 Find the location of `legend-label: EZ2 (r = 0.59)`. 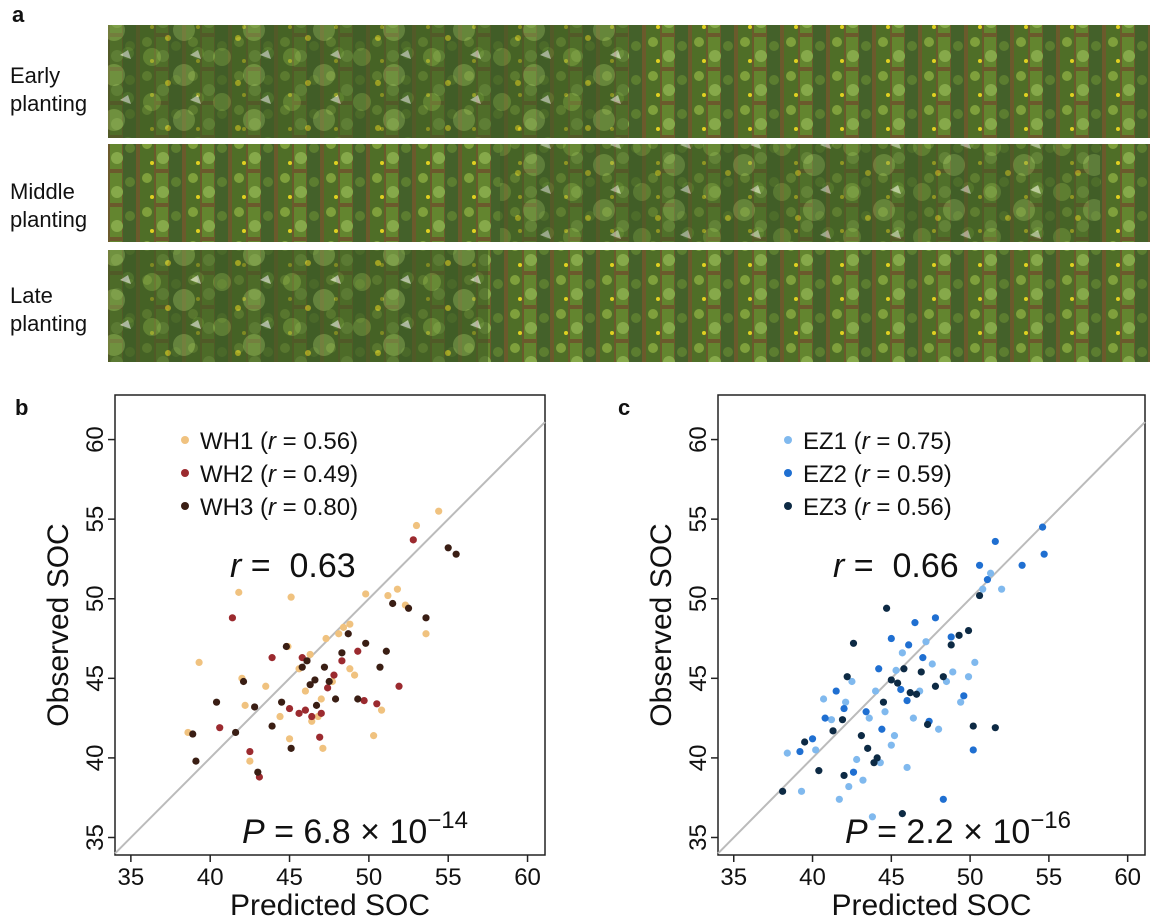

legend-label: EZ2 (r = 0.59) is located at coordinates (877, 474).